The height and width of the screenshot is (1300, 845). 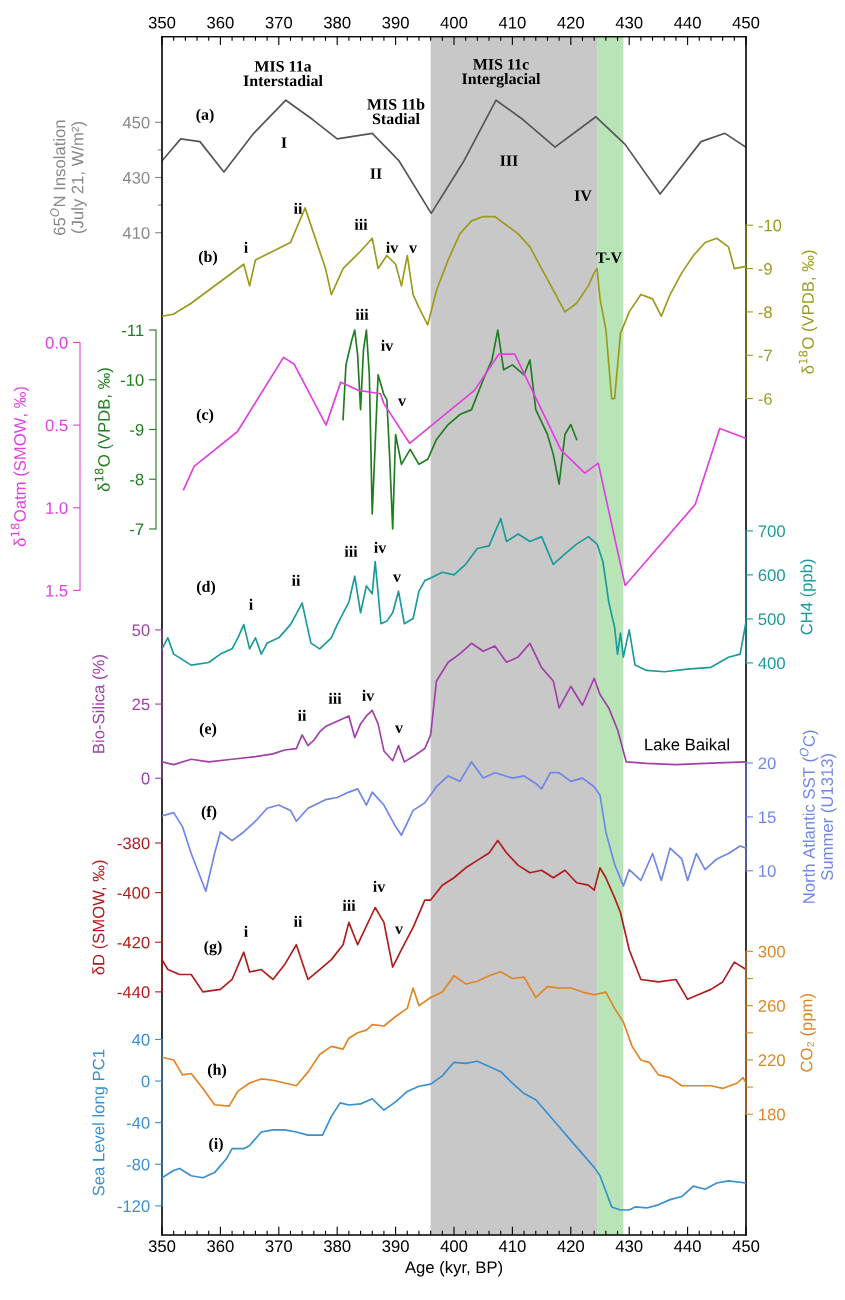 I want to click on x2-tick-label: 380, so click(x=337, y=22).